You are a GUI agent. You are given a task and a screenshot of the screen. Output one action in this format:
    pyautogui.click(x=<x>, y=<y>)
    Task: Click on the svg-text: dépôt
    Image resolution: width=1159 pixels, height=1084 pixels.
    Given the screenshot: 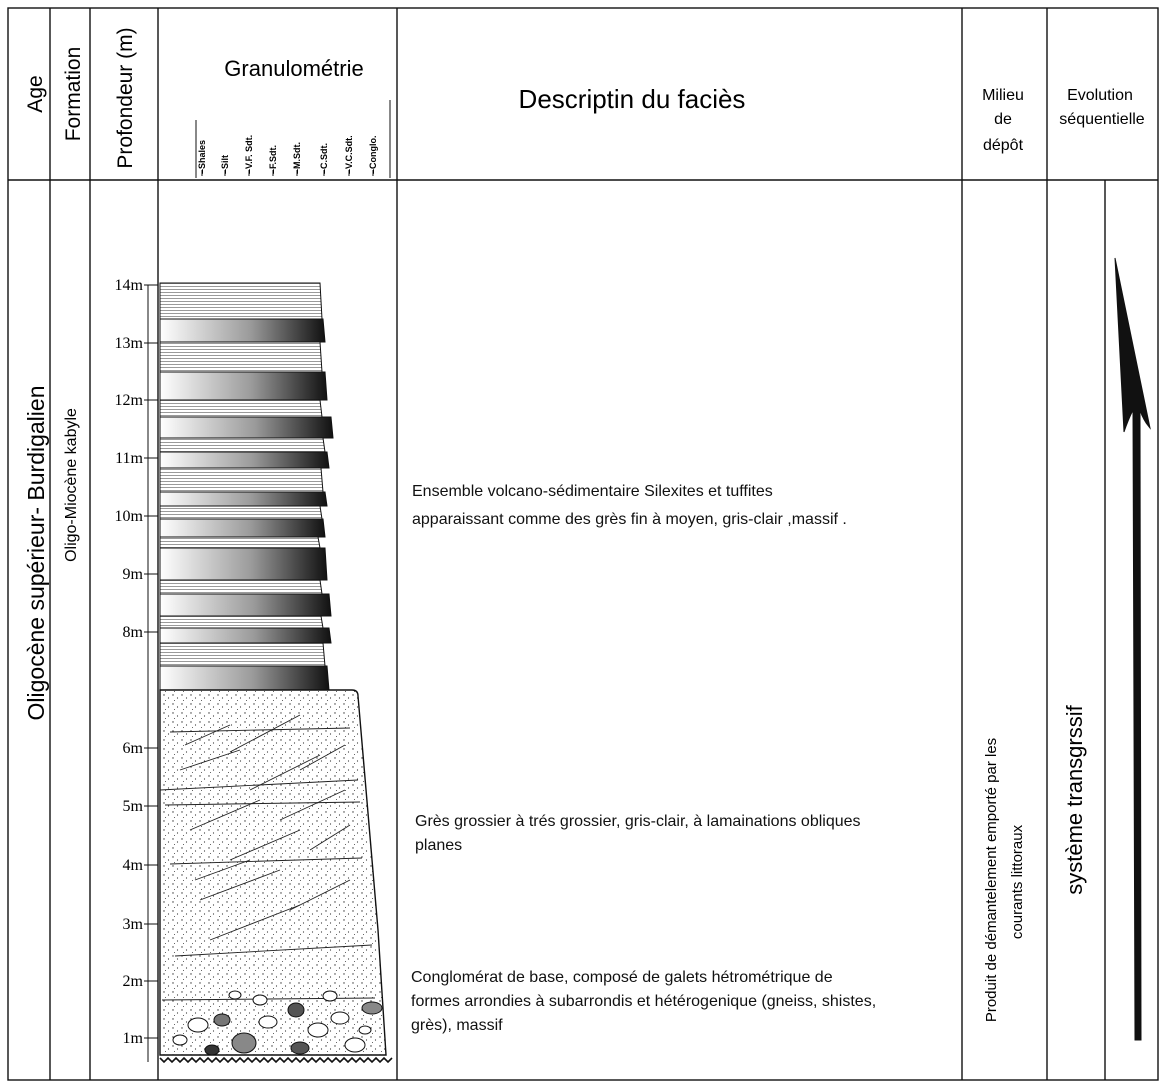 What is the action you would take?
    pyautogui.click(x=1003, y=145)
    